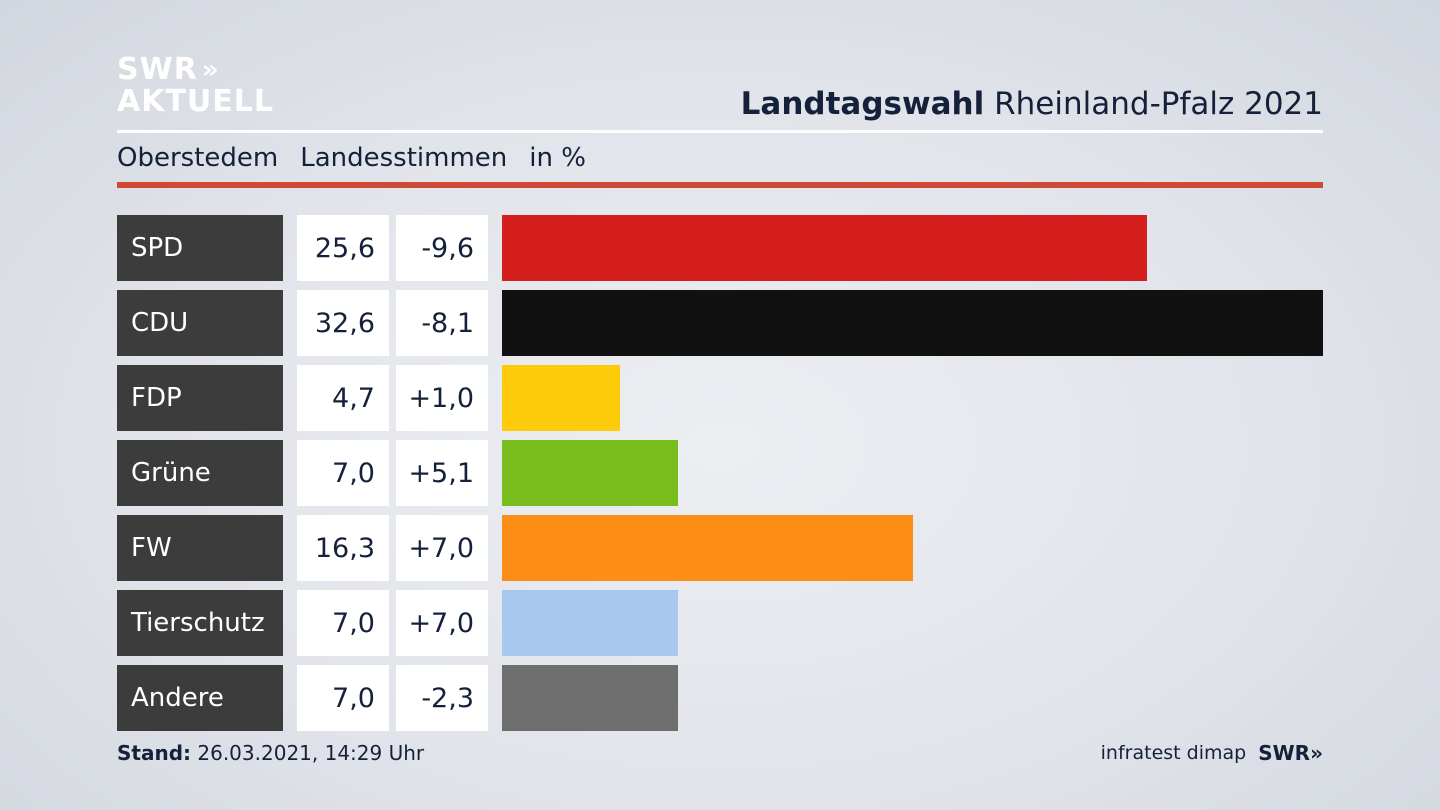 This screenshot has height=810, width=1440. Describe the element at coordinates (590, 698) in the screenshot. I see `bar-andere` at that location.